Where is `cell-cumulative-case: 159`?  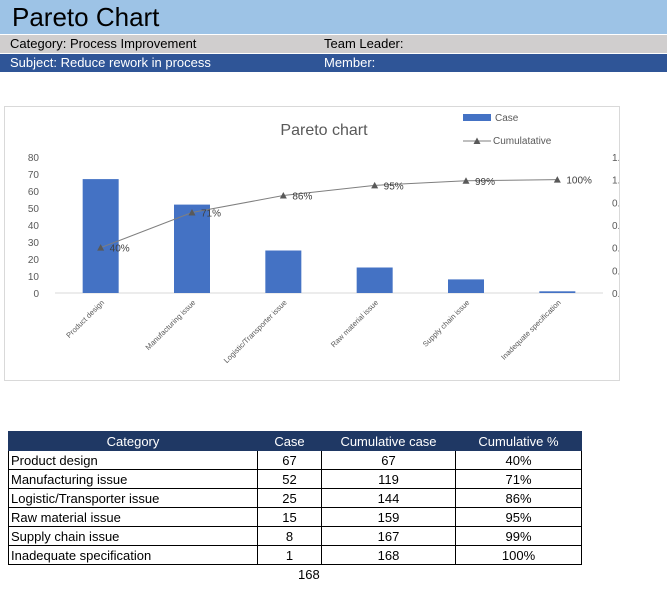
cell-cumulative-case: 159 is located at coordinates (388, 517).